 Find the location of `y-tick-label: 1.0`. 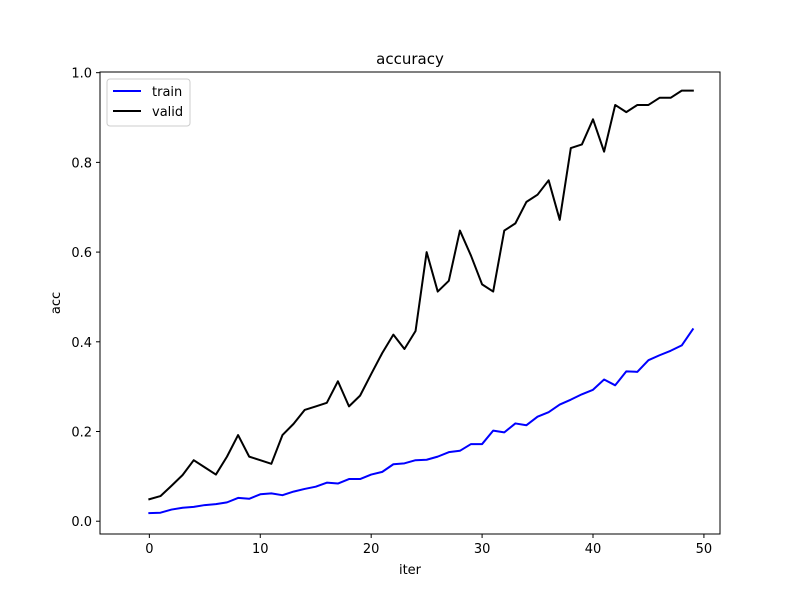

y-tick-label: 1.0 is located at coordinates (81, 74).